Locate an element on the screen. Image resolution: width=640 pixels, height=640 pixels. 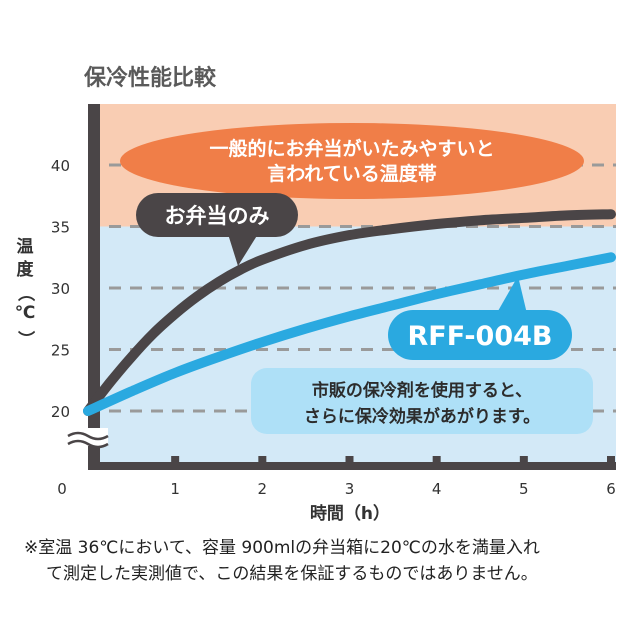
series-label-rff-004b-text: RFF-004B is located at coordinates (480, 336).